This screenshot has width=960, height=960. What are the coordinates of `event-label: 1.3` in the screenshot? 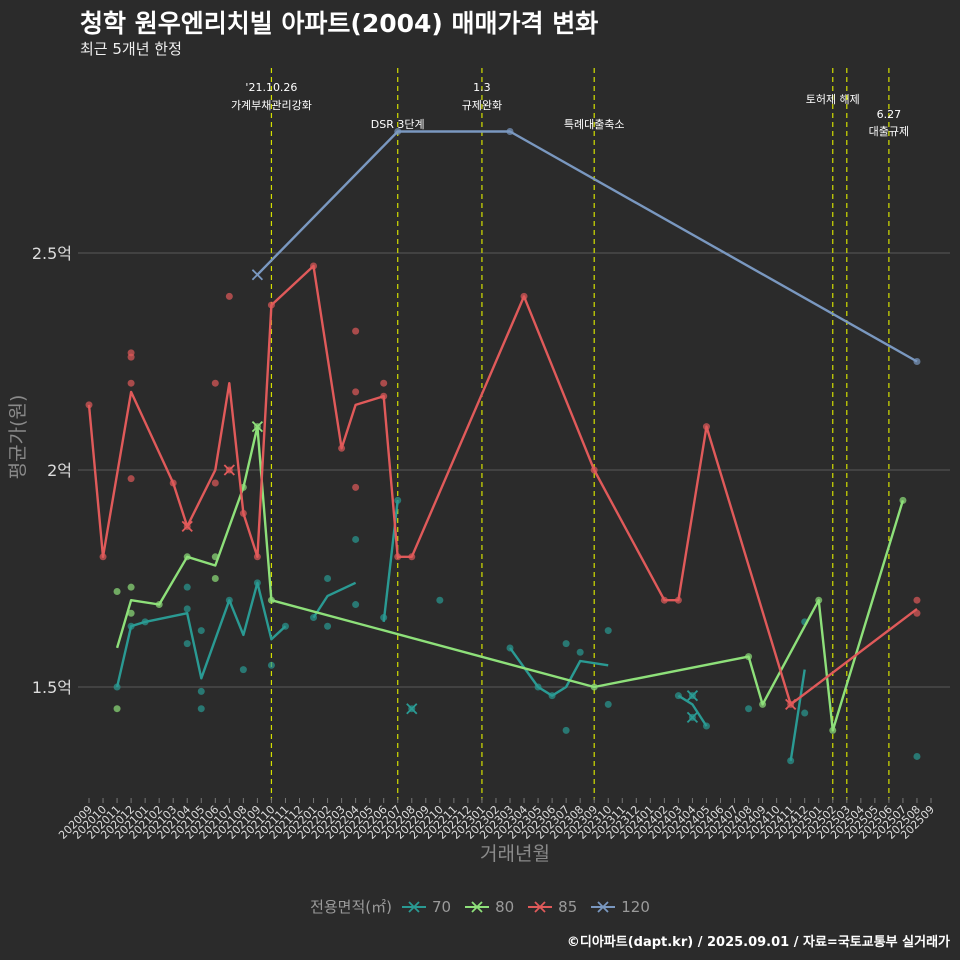 It's located at (482, 87).